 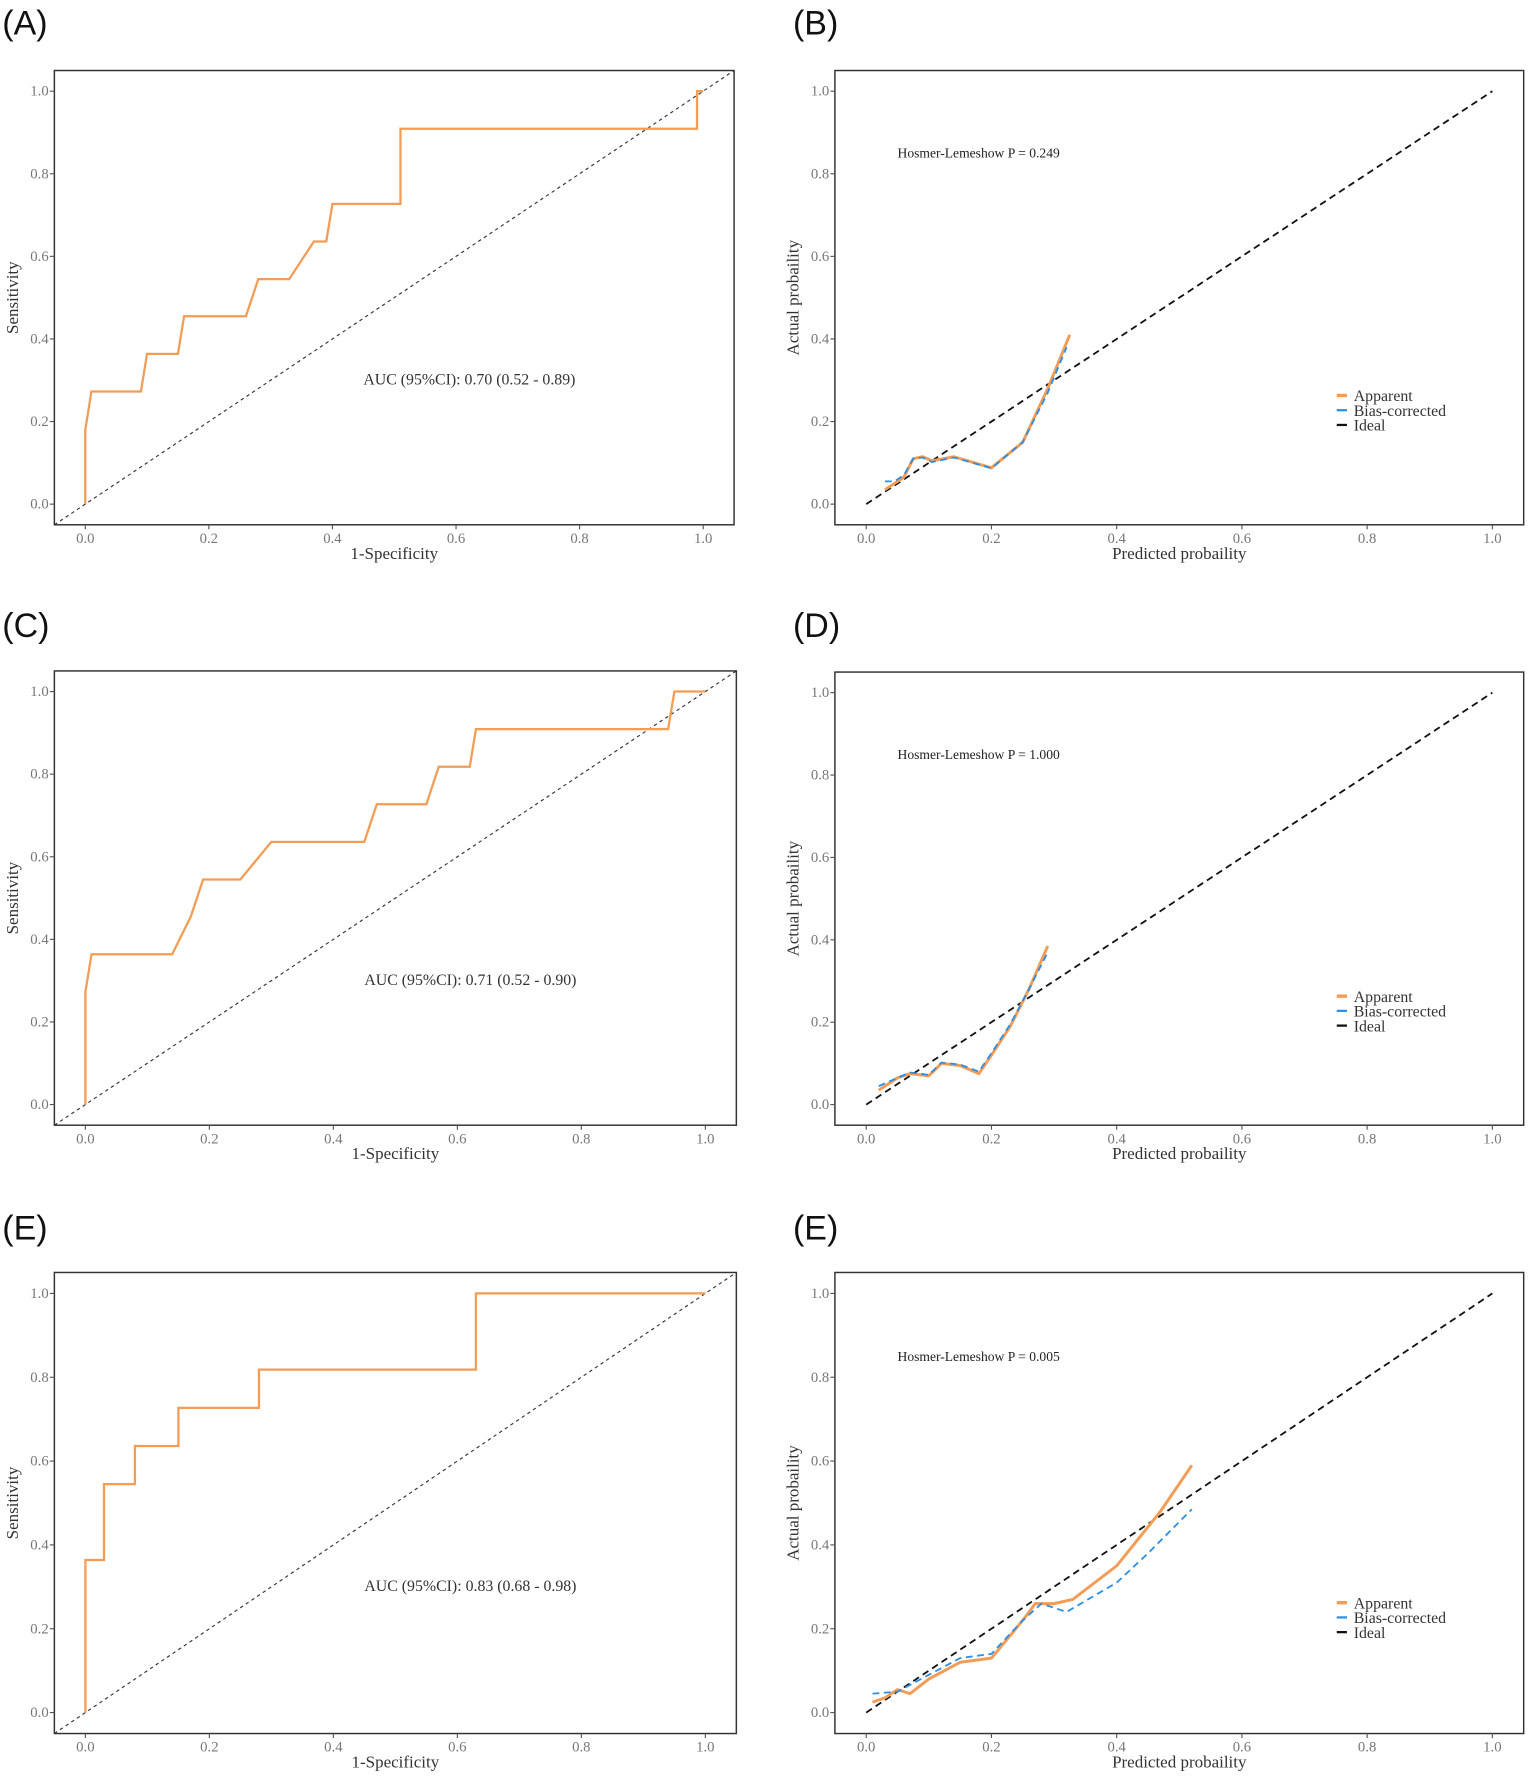 What do you see at coordinates (816, 626) in the screenshot?
I see `panel-label: (D)` at bounding box center [816, 626].